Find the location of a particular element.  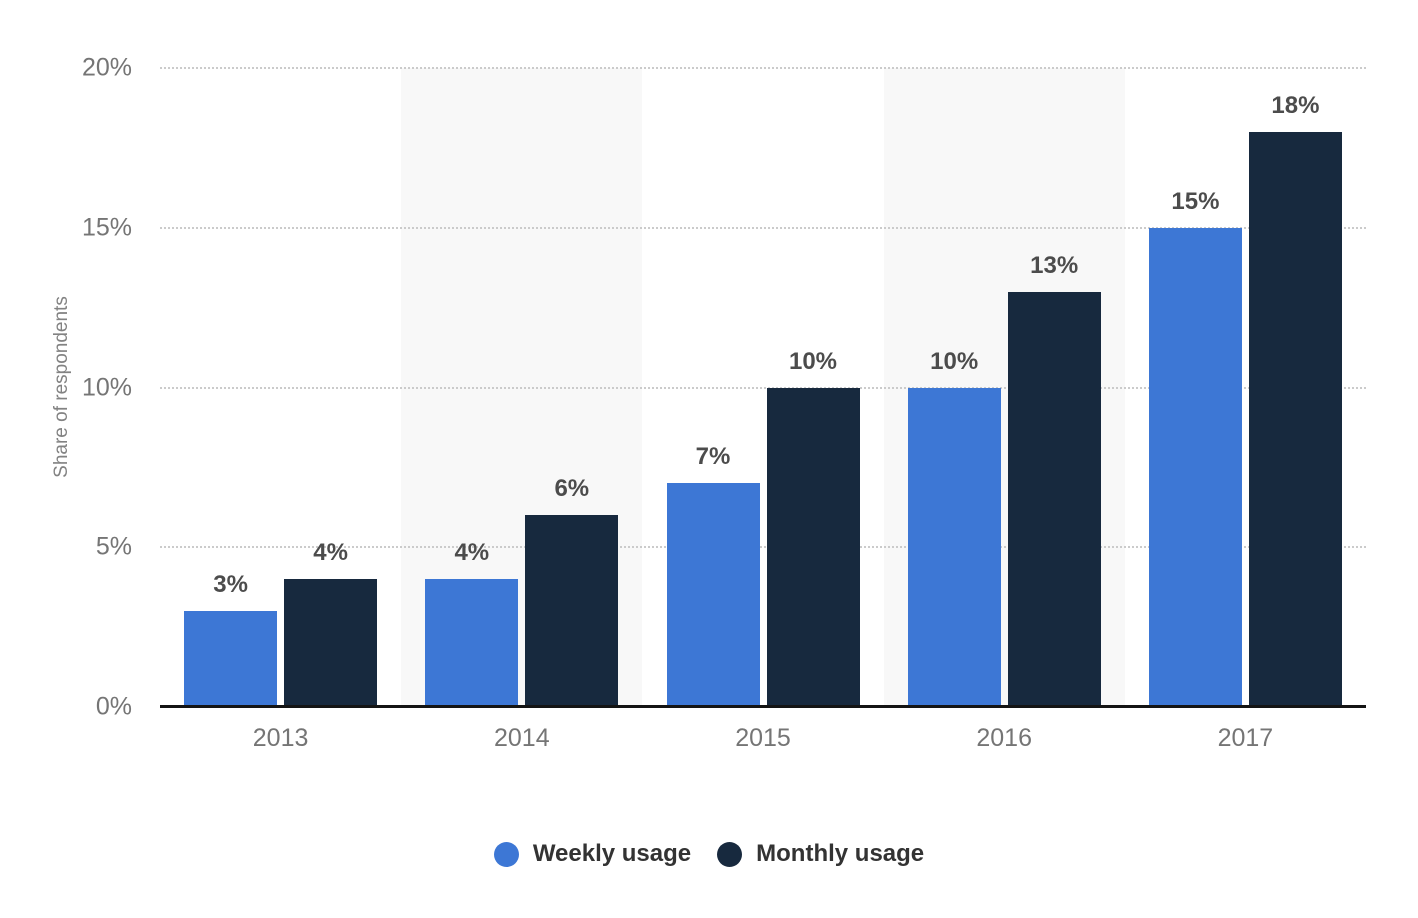

value-label-weekly-usage-2016: 10% is located at coordinates (954, 361).